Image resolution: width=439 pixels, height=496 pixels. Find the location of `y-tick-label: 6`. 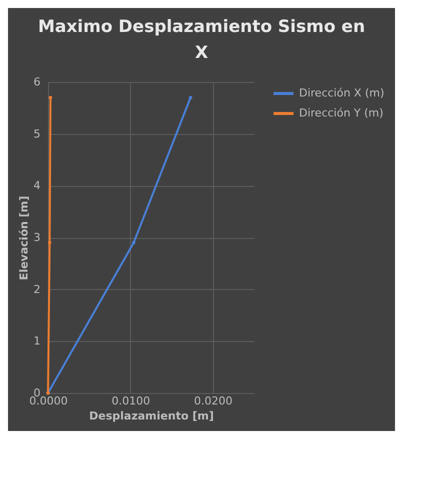

y-tick-label: 6 is located at coordinates (37, 82).